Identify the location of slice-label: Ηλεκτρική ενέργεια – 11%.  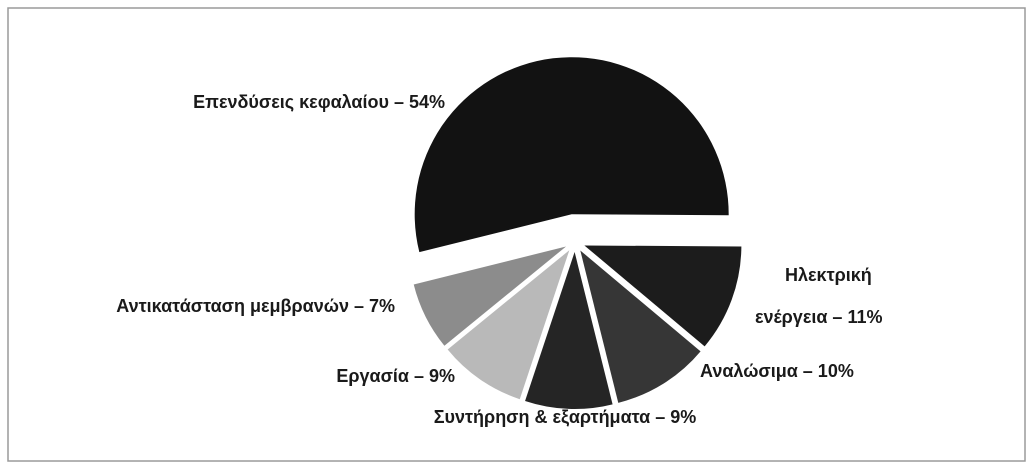
(818, 296).